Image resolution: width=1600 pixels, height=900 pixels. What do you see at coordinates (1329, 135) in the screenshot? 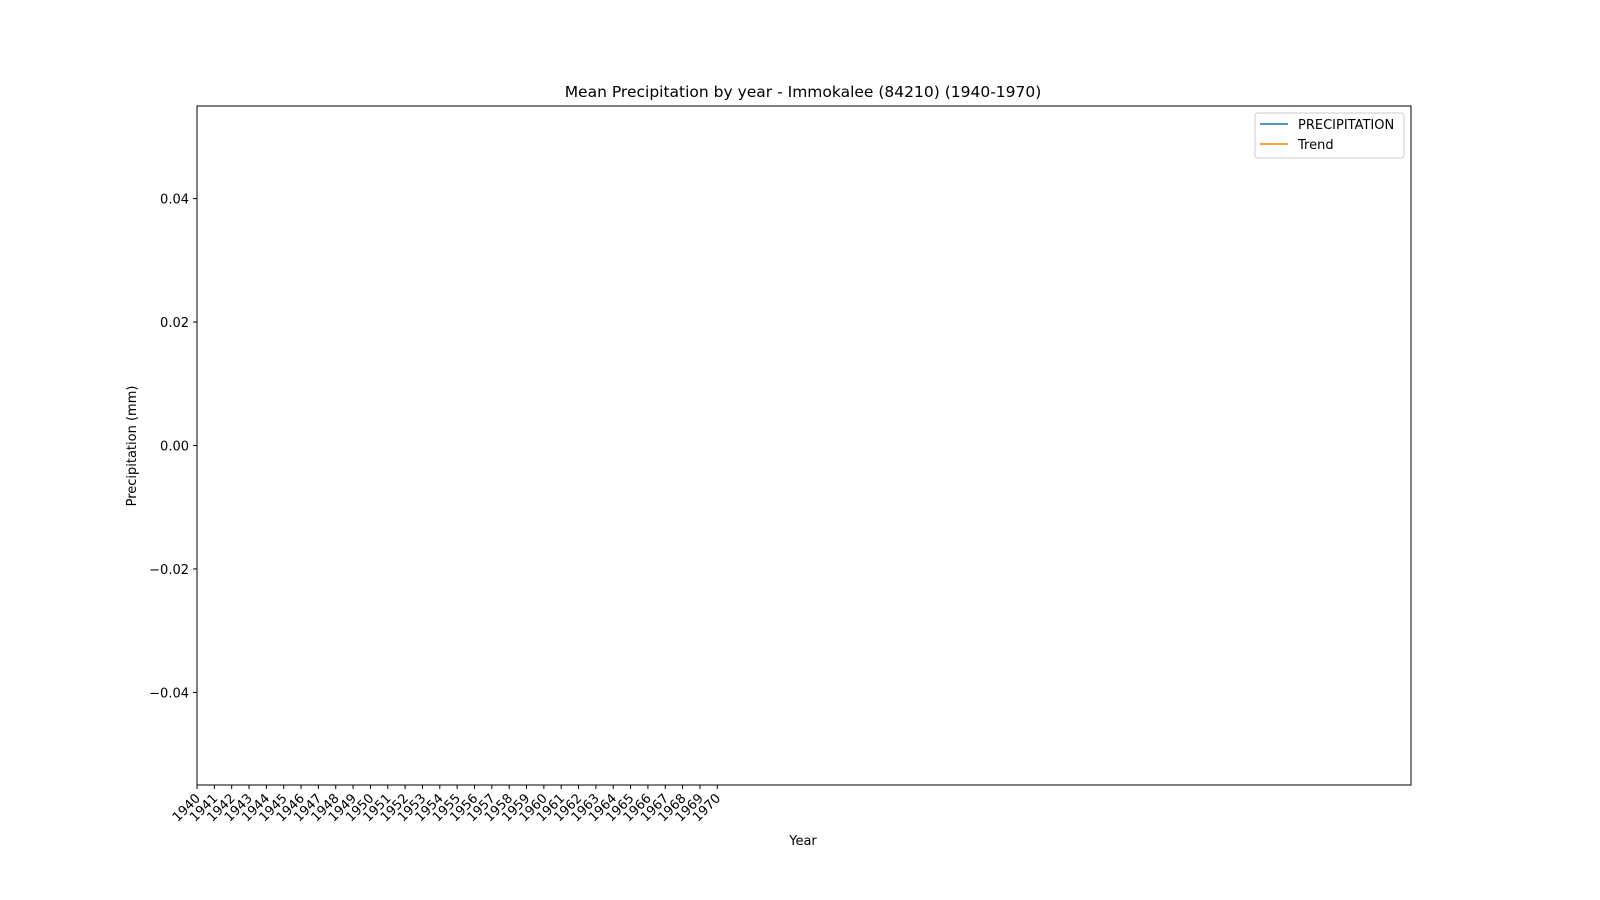
I see `legend-box` at bounding box center [1329, 135].